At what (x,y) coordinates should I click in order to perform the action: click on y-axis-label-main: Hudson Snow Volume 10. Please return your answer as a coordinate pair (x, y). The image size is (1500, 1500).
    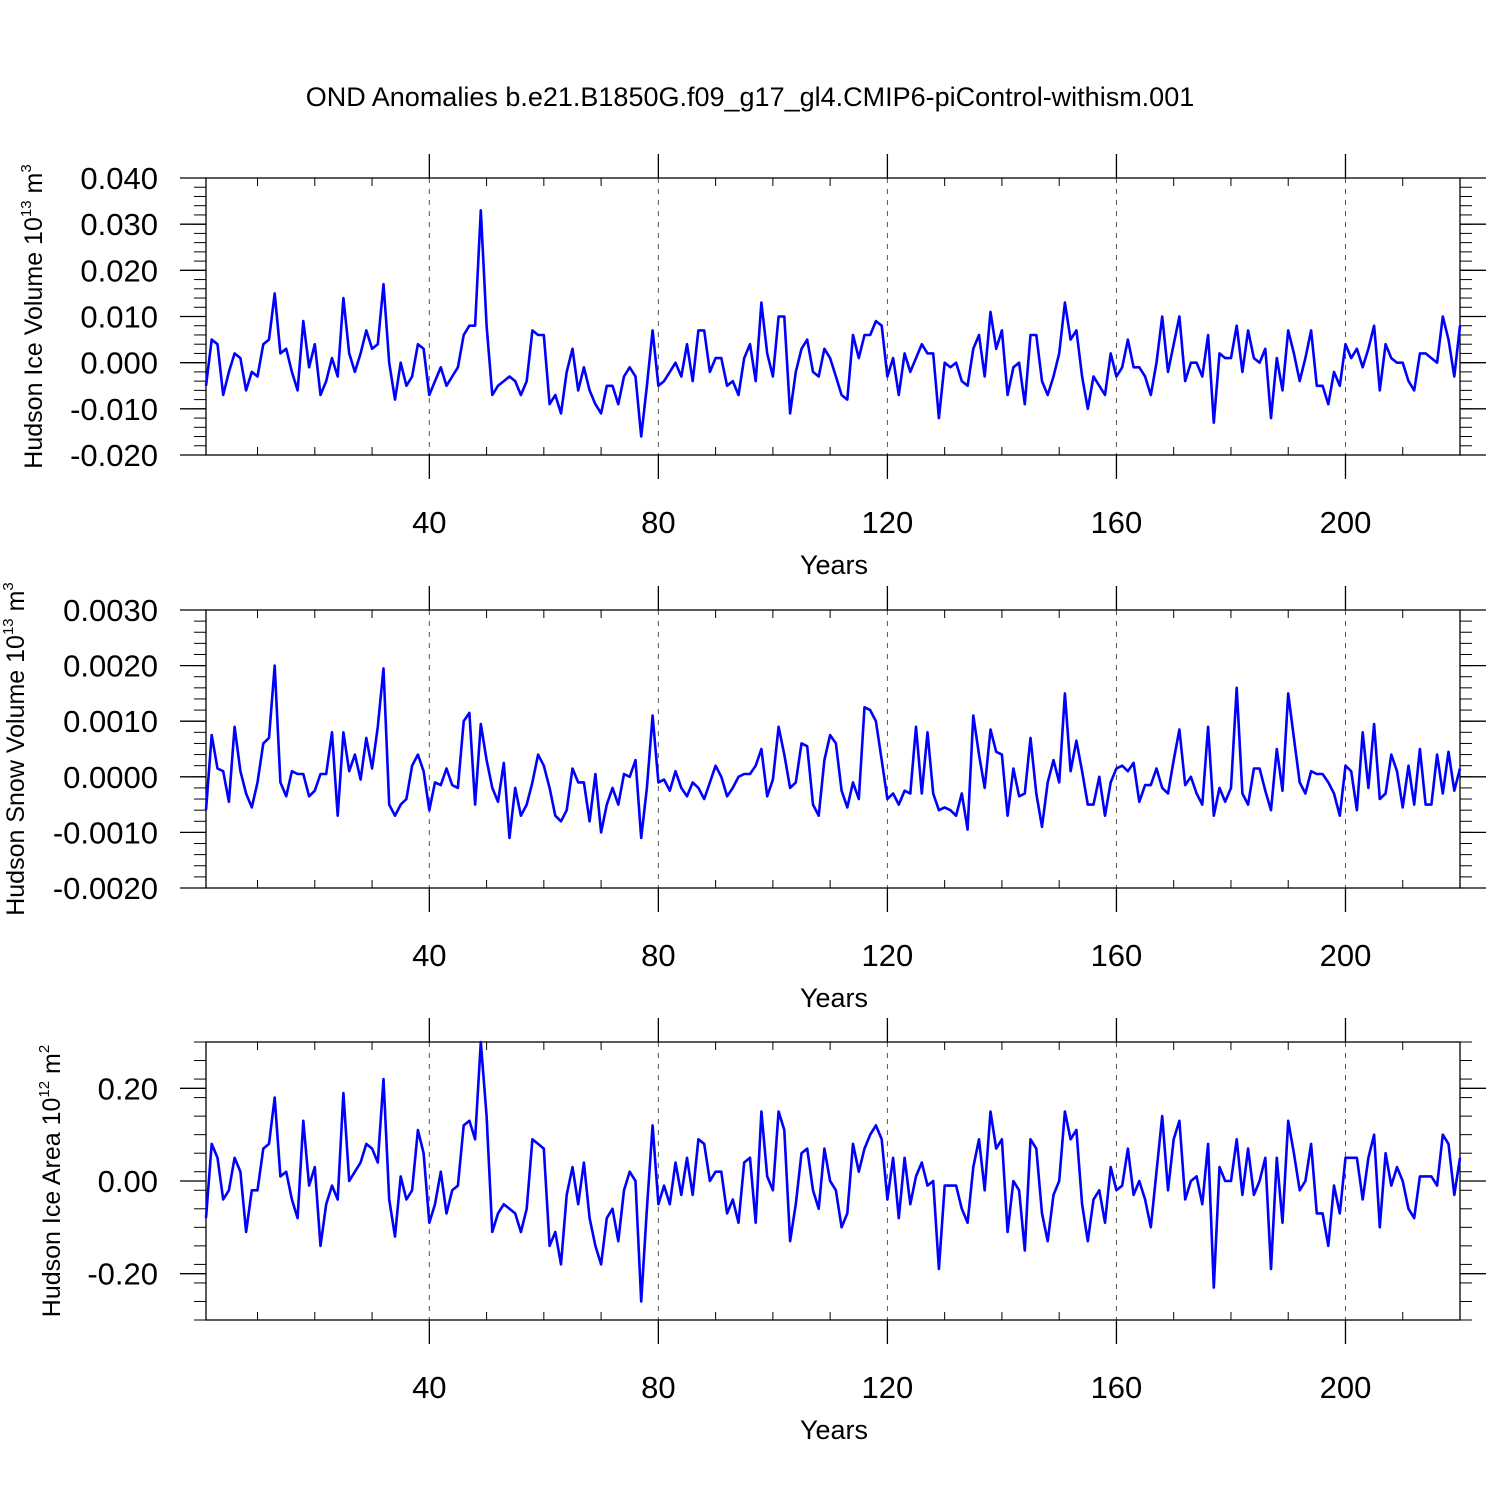
    Looking at the image, I should click on (16, 775).